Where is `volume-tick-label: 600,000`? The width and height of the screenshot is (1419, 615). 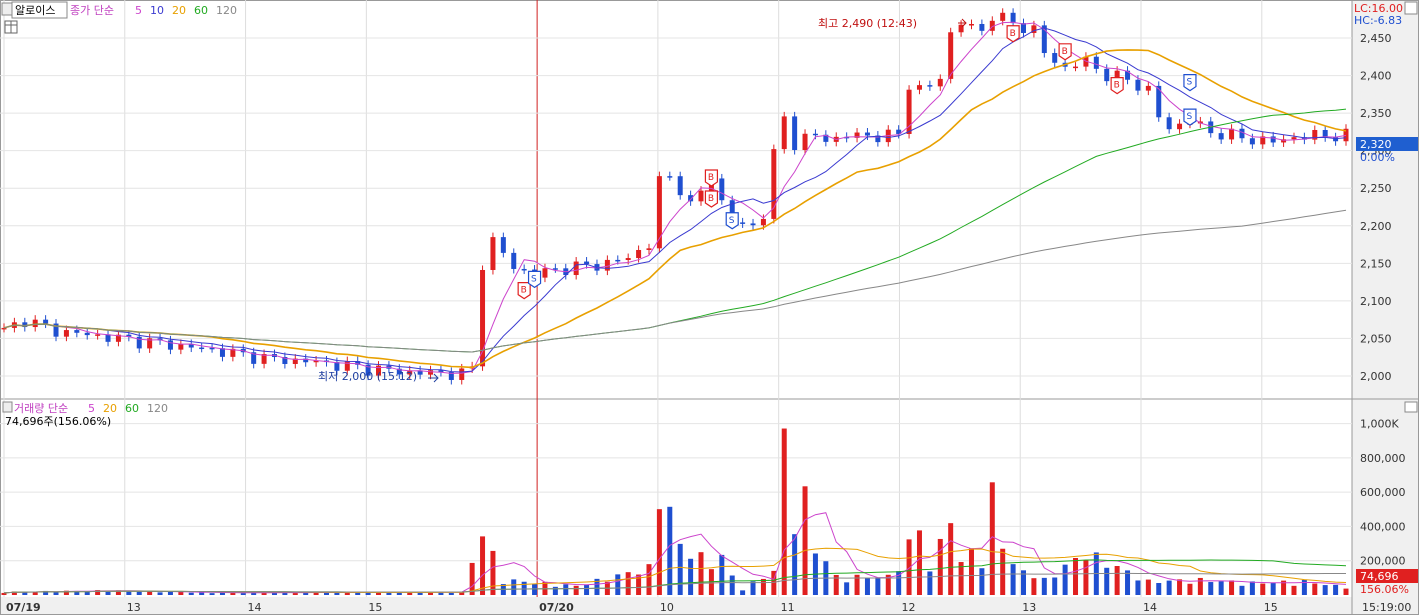 volume-tick-label: 600,000 is located at coordinates (1383, 492).